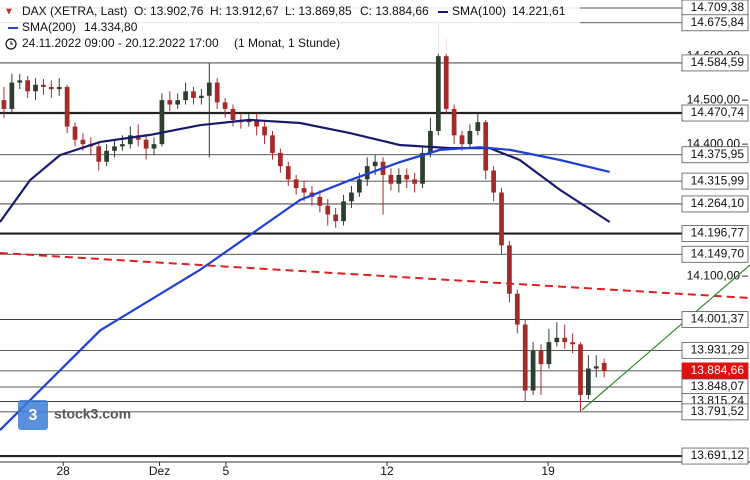 The width and height of the screenshot is (750, 480). I want to click on y-tick-label: 14.100,00, so click(714, 275).